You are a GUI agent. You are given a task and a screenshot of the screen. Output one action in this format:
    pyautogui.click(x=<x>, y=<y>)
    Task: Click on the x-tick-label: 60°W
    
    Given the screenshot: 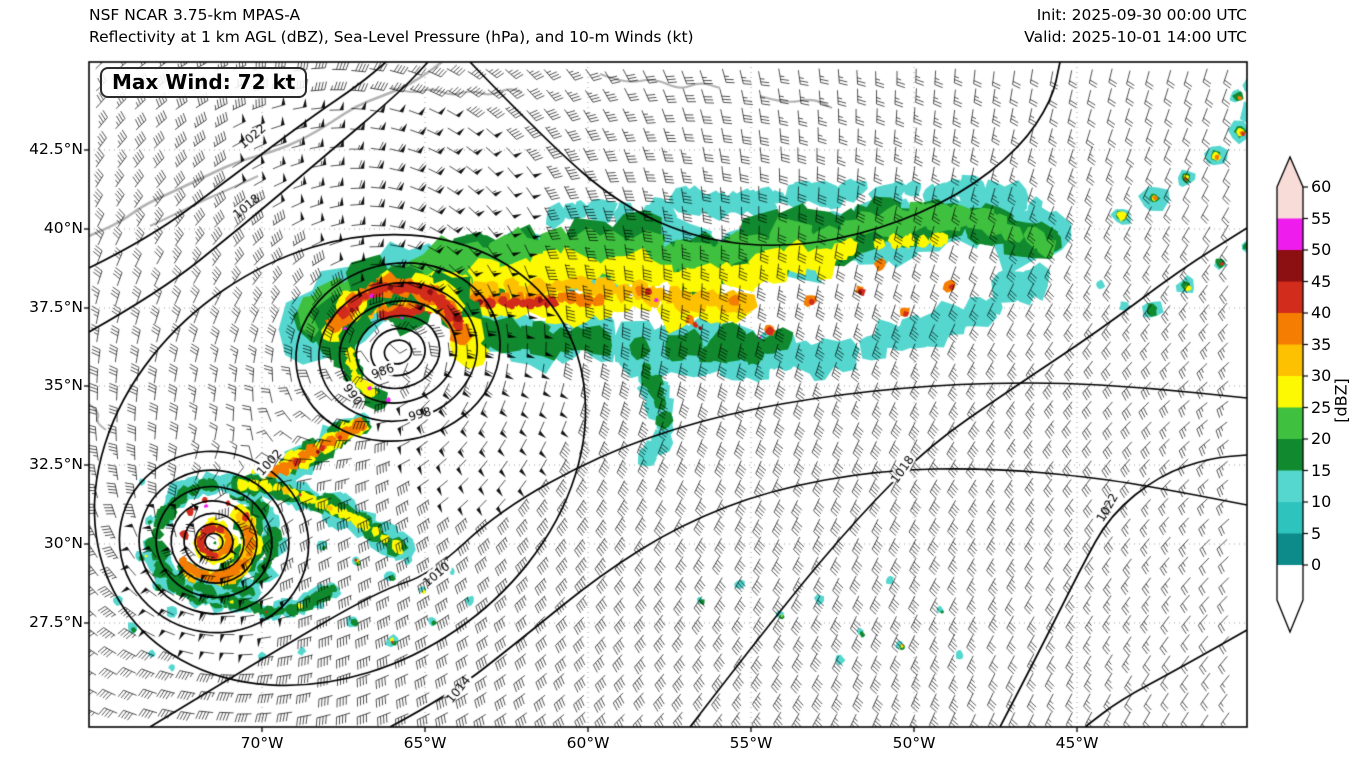 What is the action you would take?
    pyautogui.click(x=588, y=743)
    